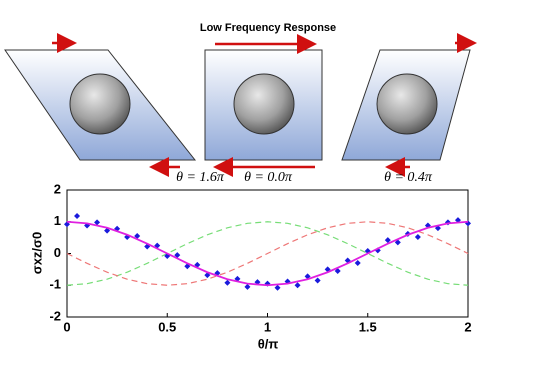 The image size is (554, 367). Describe the element at coordinates (36, 253) in the screenshot. I see `y-axis-label: σxz/σ0` at that location.